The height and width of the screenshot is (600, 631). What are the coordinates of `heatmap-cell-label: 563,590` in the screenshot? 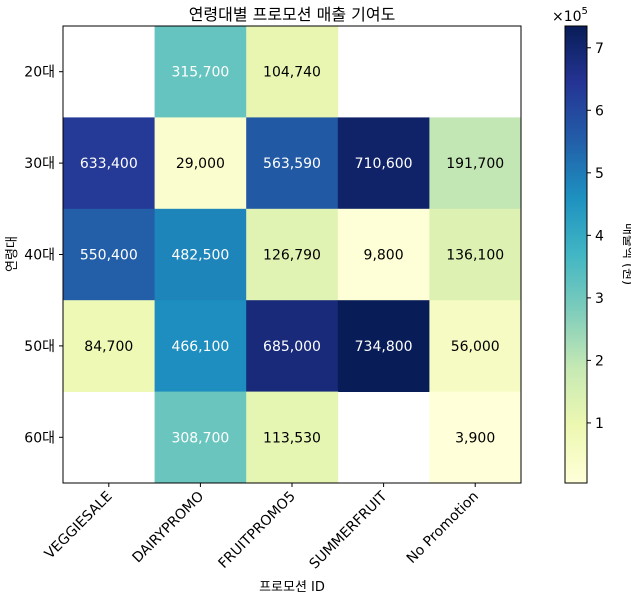 It's located at (292, 164).